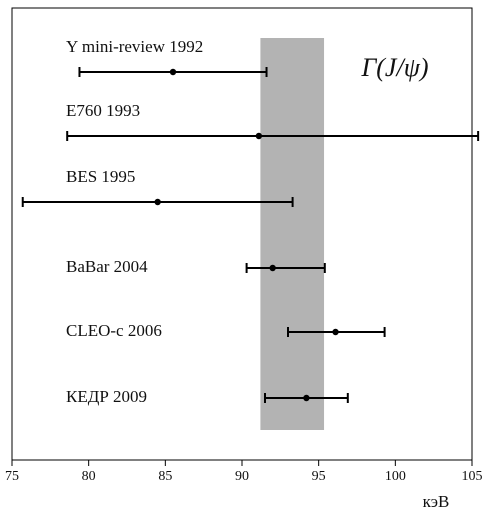  What do you see at coordinates (394, 67) in the screenshot?
I see `annotation: Γ(J/ψ)` at bounding box center [394, 67].